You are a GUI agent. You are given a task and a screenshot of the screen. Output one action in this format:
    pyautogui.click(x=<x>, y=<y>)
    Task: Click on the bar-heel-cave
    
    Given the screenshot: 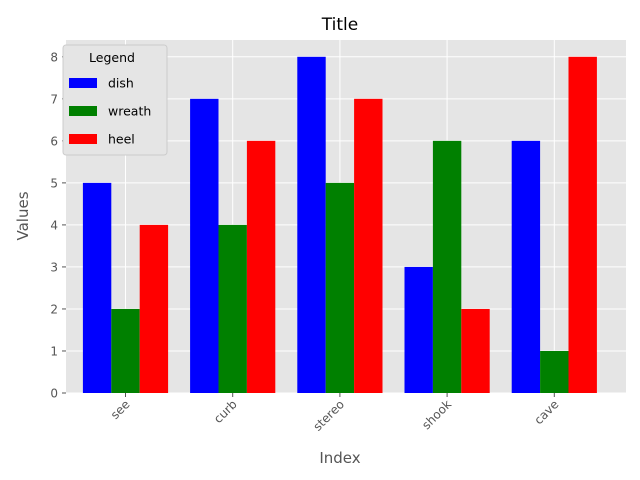 What is the action you would take?
    pyautogui.click(x=582, y=225)
    